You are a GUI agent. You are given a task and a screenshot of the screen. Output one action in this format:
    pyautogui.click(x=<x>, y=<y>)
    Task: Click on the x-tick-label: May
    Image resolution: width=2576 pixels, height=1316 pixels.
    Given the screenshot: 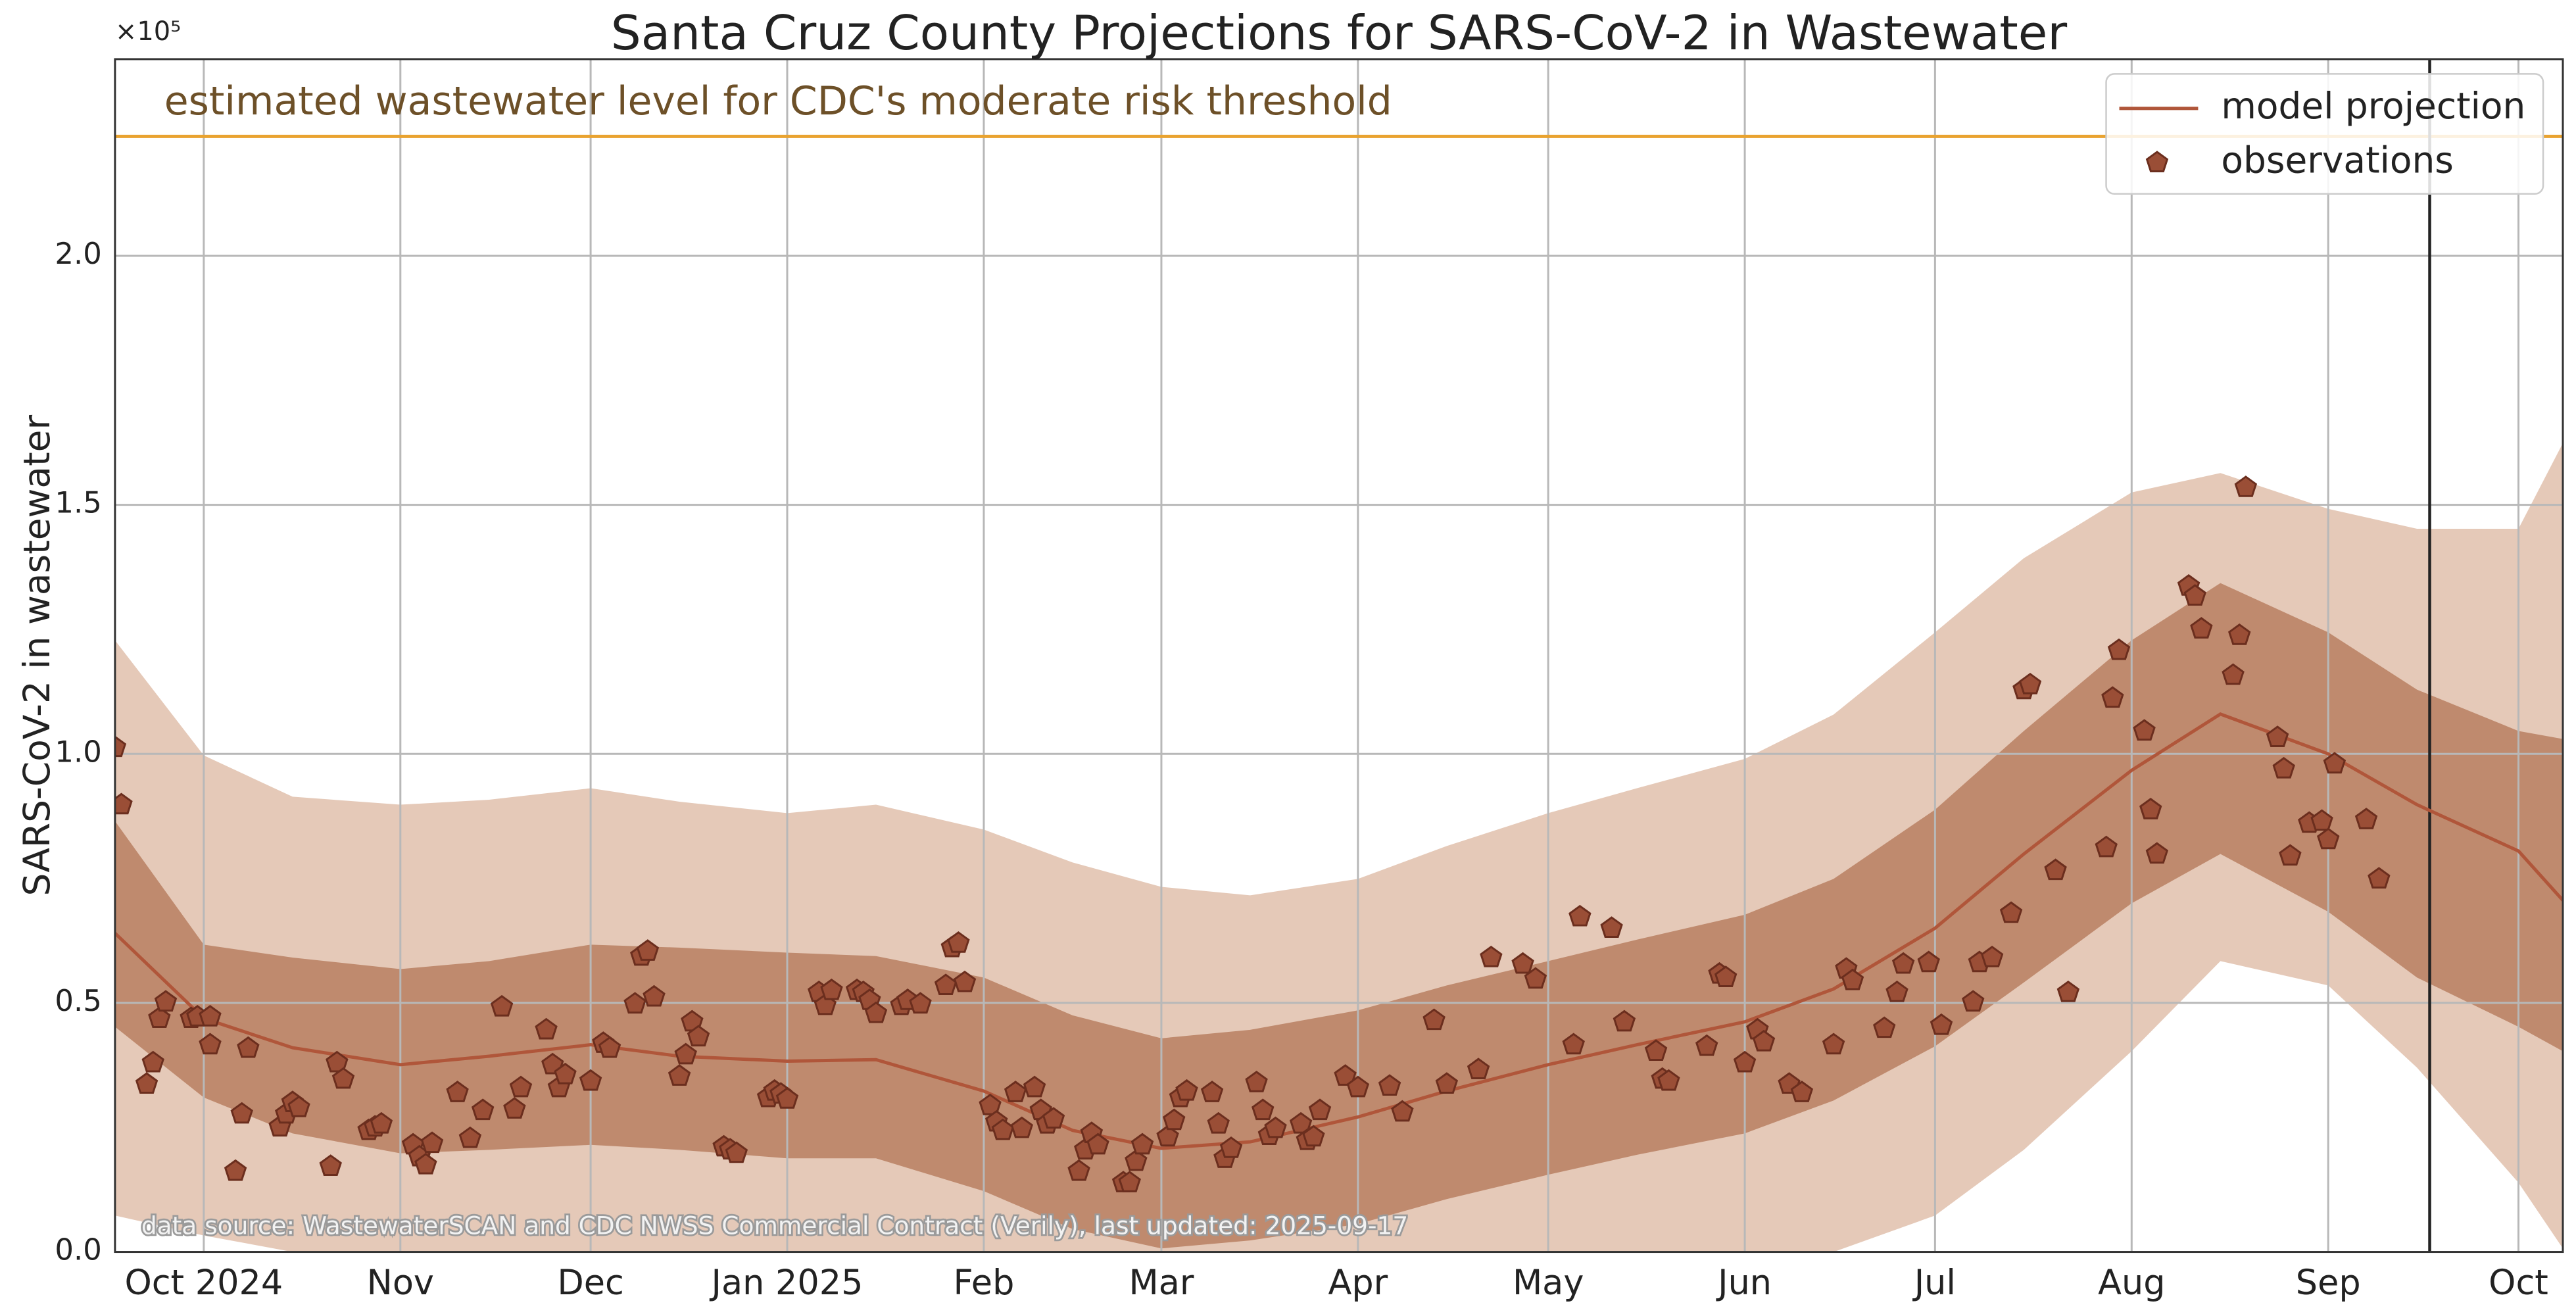 What is the action you would take?
    pyautogui.click(x=1548, y=1283)
    